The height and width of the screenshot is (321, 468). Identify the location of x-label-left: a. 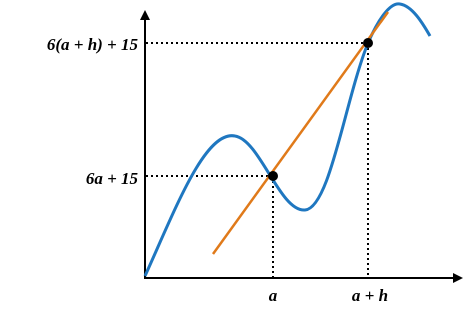
(273, 295).